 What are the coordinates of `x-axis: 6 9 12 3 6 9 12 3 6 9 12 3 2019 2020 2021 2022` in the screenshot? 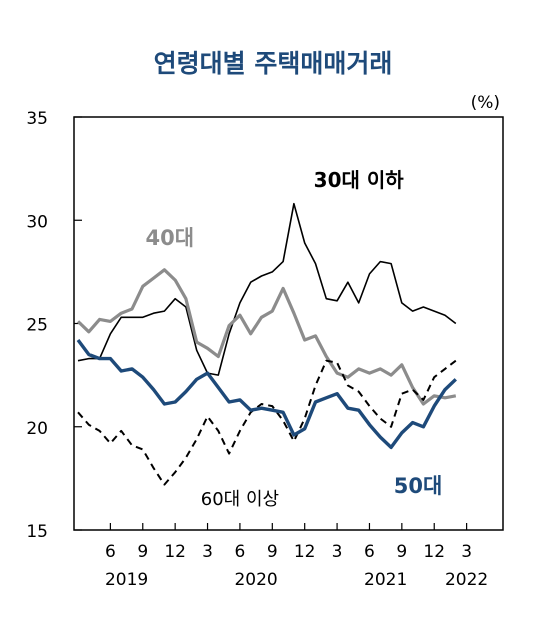 It's located at (296, 556).